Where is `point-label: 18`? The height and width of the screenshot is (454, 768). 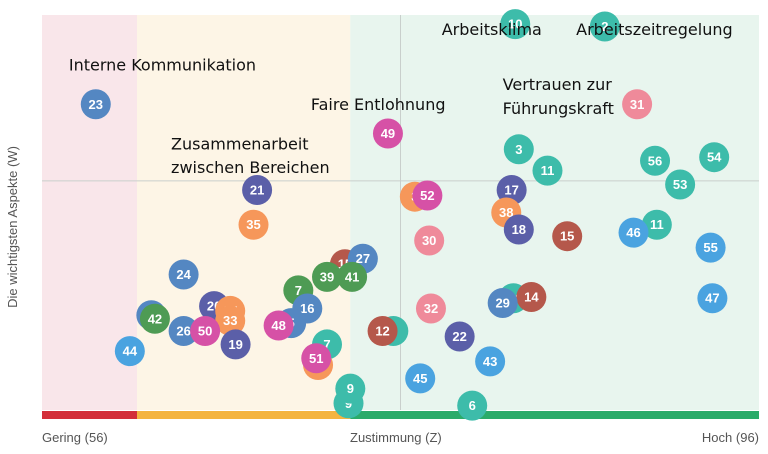 point-label: 18 is located at coordinates (519, 229).